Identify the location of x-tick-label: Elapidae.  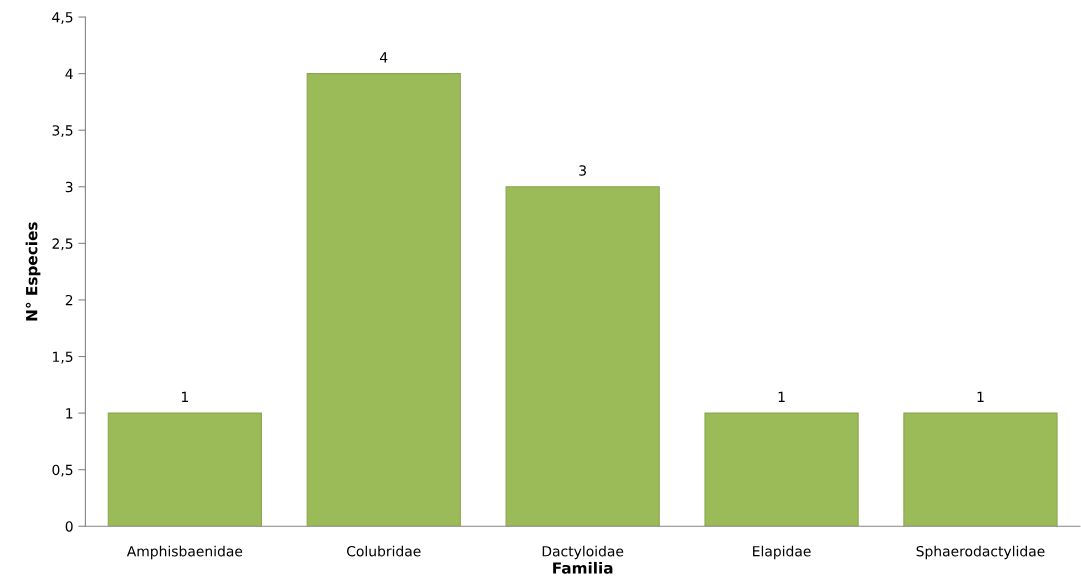
(782, 552).